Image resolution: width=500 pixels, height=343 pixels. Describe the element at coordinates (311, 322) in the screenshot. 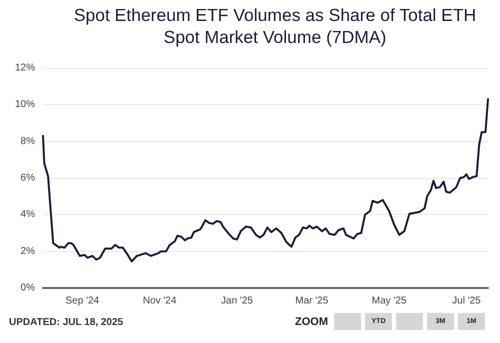

I see `text: ZOOM` at that location.